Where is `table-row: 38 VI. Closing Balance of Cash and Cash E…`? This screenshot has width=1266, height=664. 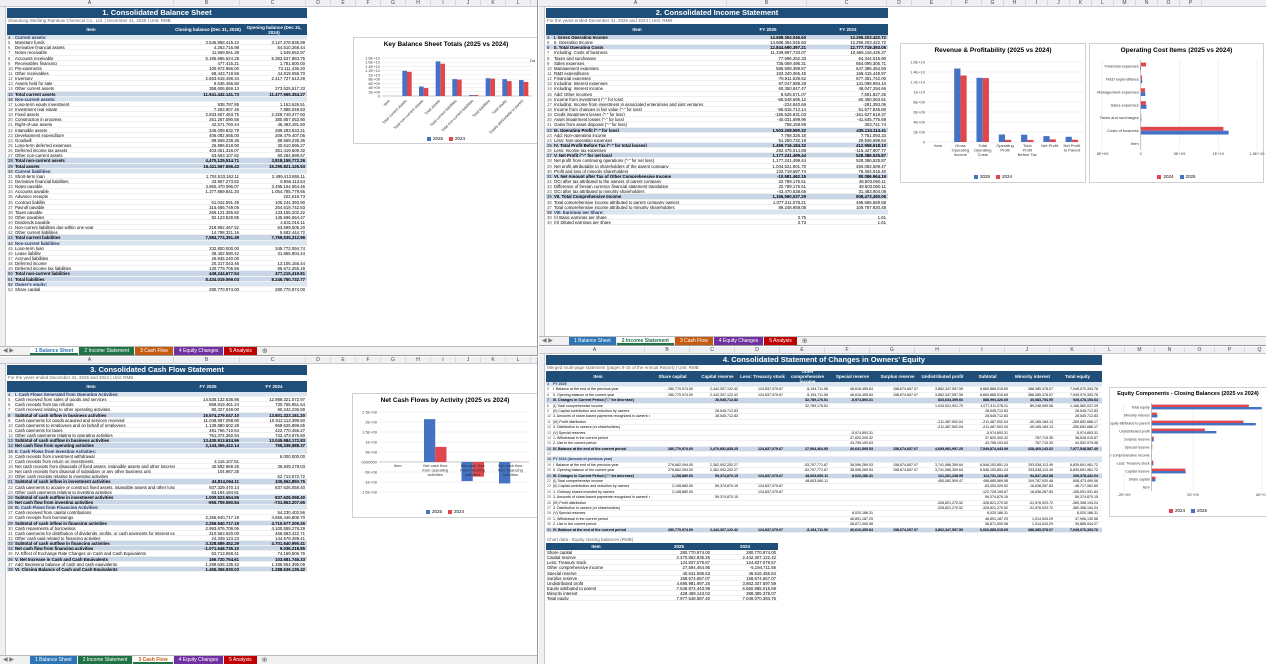 table-row: 38 VI. Closing Balance of Cash and Cash E… is located at coordinates (157, 569).